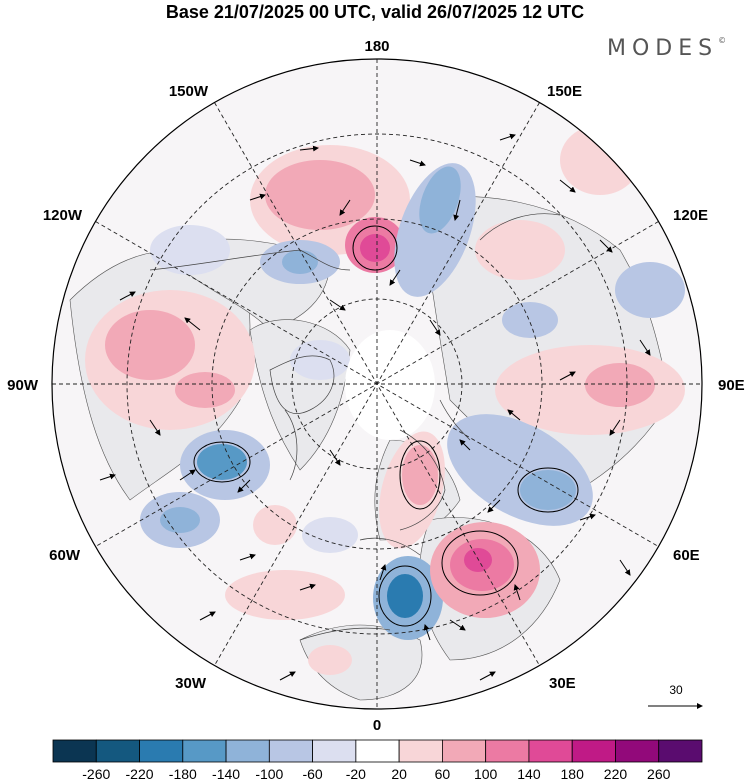 This screenshot has width=750, height=783. What do you see at coordinates (65, 555) in the screenshot?
I see `lon-label-60w: 60W` at bounding box center [65, 555].